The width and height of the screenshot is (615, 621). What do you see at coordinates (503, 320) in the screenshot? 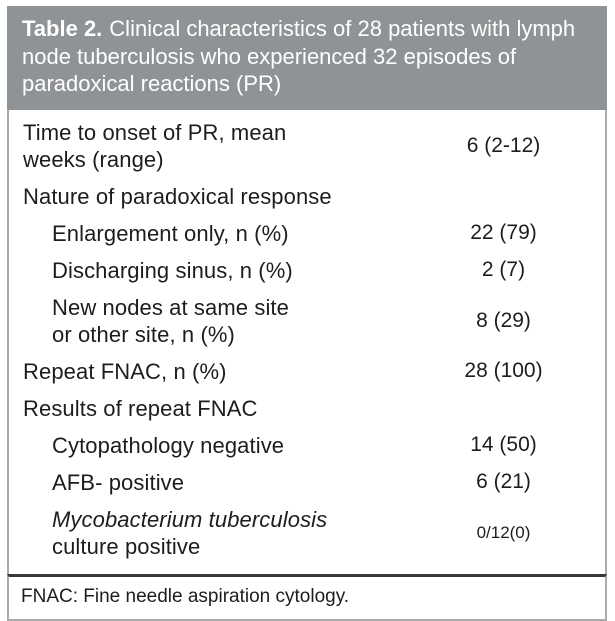
I see `row-value: 8 (29)` at bounding box center [503, 320].